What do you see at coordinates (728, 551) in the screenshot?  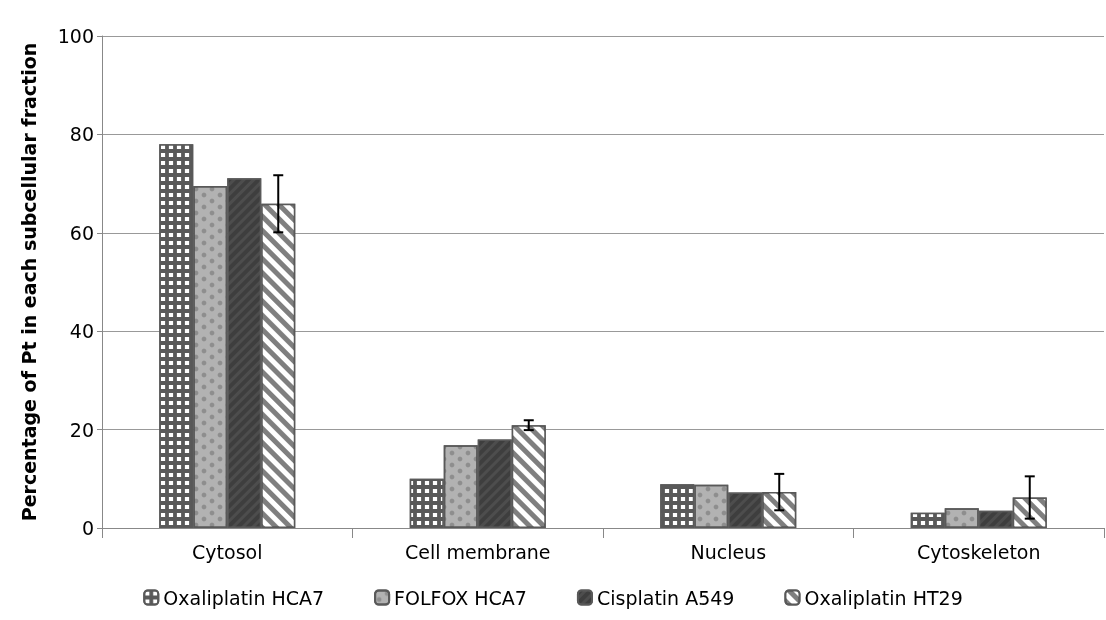 I see `x-tick-label: Nucleus` at bounding box center [728, 551].